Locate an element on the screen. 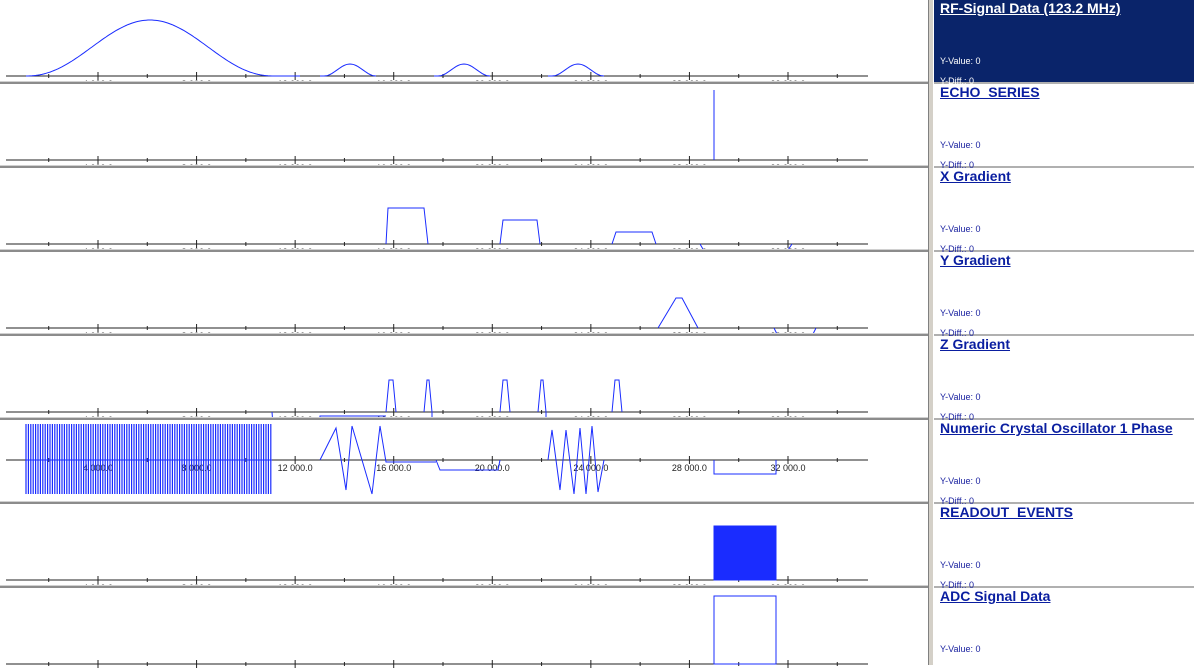 The width and height of the screenshot is (1194, 669). vertical-splitter is located at coordinates (931, 332).